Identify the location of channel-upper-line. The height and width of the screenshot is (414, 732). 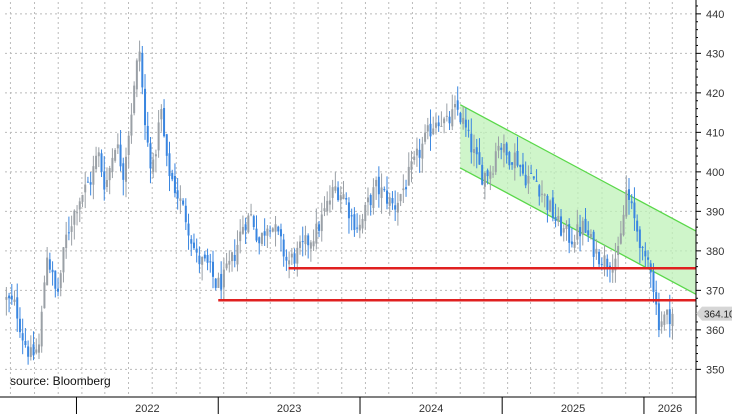
(578, 168).